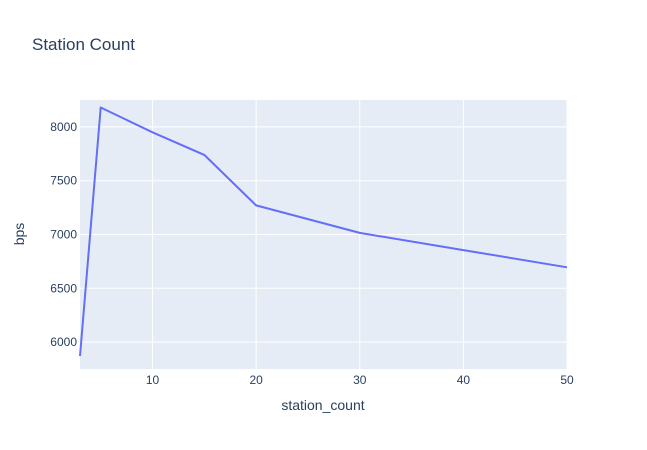 The height and width of the screenshot is (450, 647). Describe the element at coordinates (567, 380) in the screenshot. I see `x-tick-label: 50` at that location.